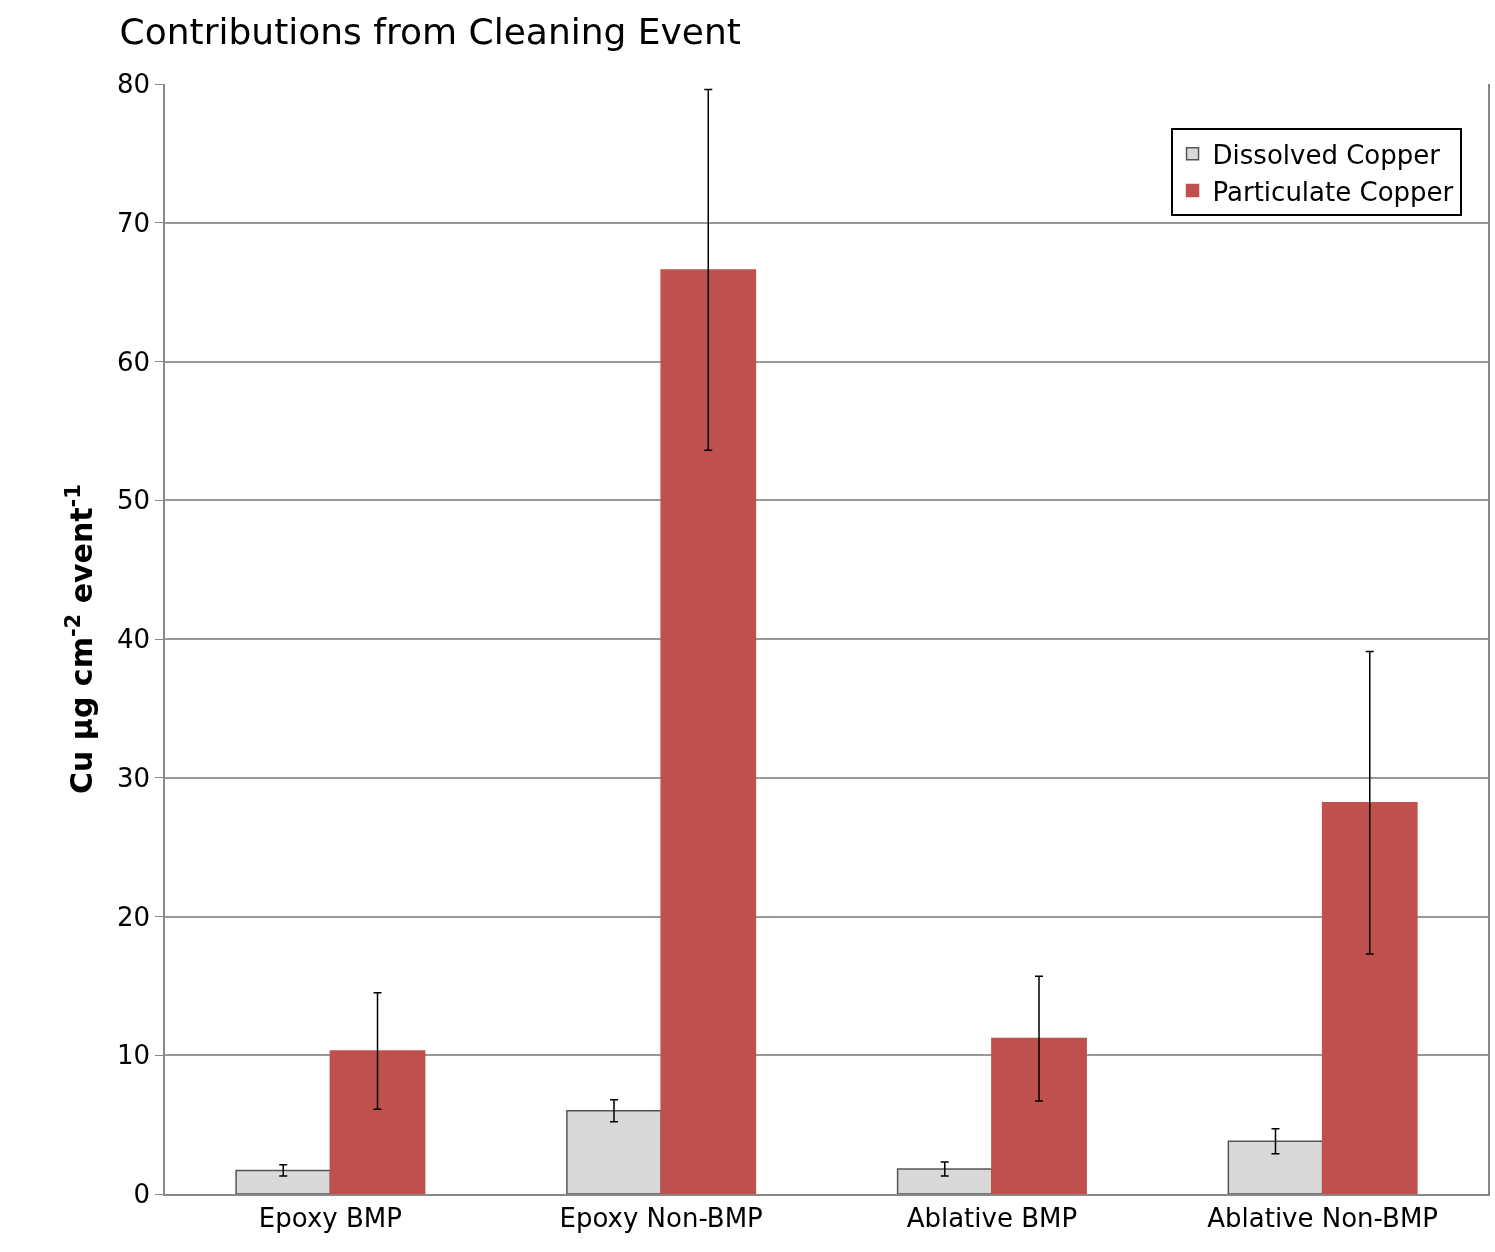 Image resolution: width=1495 pixels, height=1252 pixels. Describe the element at coordinates (142, 1194) in the screenshot. I see `y-tick-label: 0` at that location.